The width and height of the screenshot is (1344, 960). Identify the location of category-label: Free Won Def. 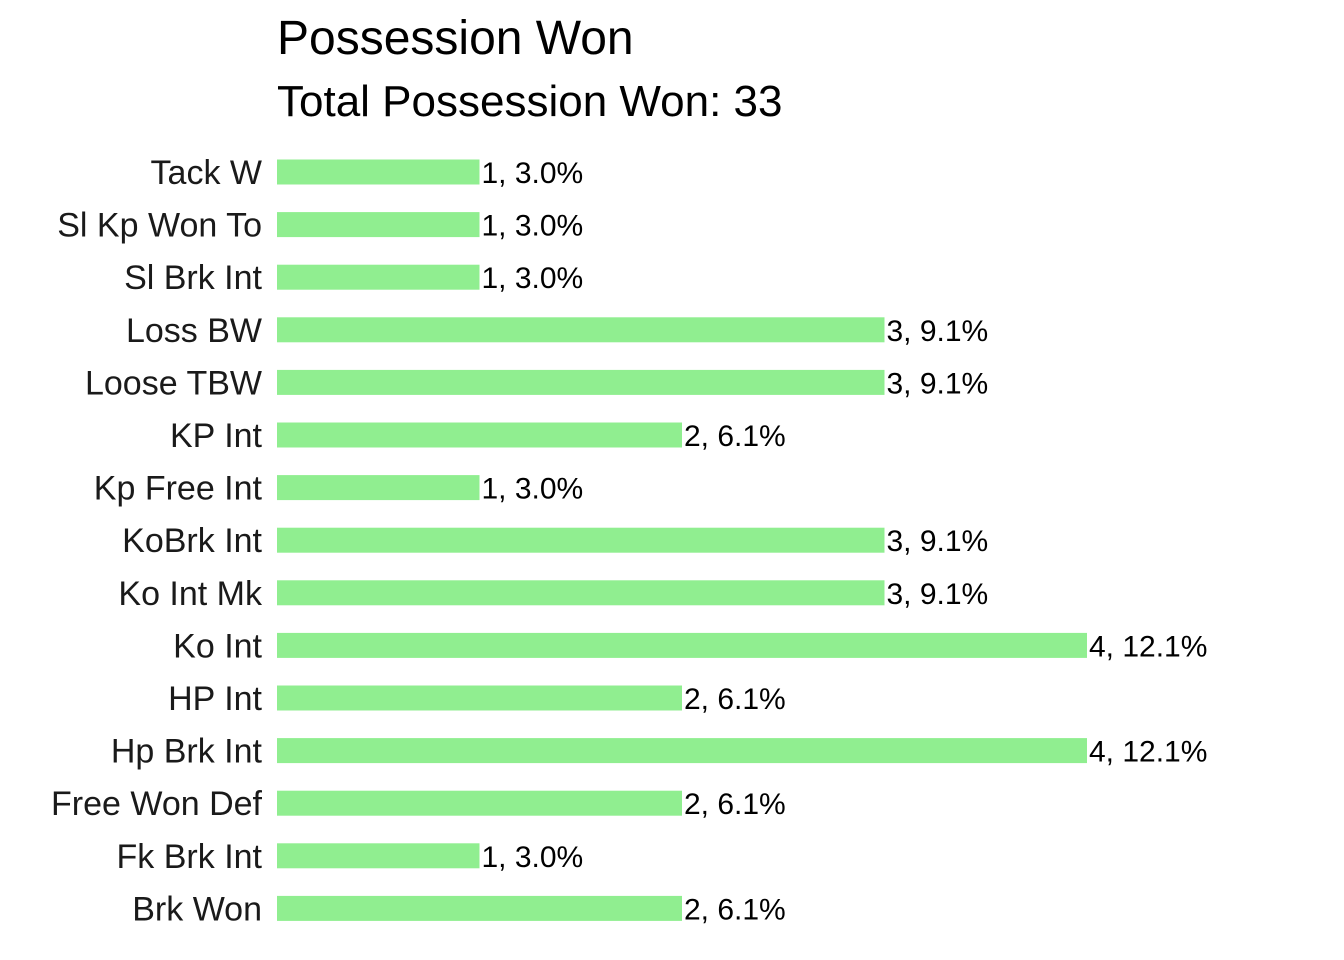
(157, 804).